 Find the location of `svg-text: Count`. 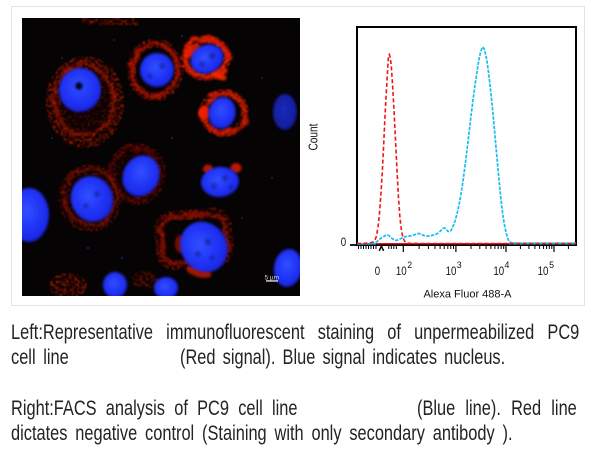

svg-text: Count is located at coordinates (313, 136).